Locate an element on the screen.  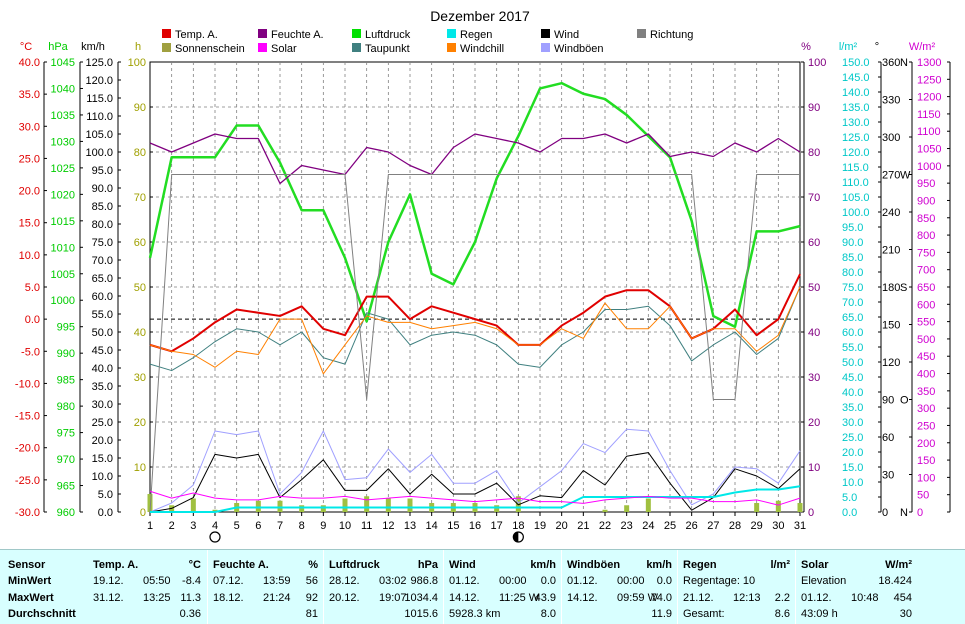
y-tick-label: 360 is located at coordinates (891, 63).